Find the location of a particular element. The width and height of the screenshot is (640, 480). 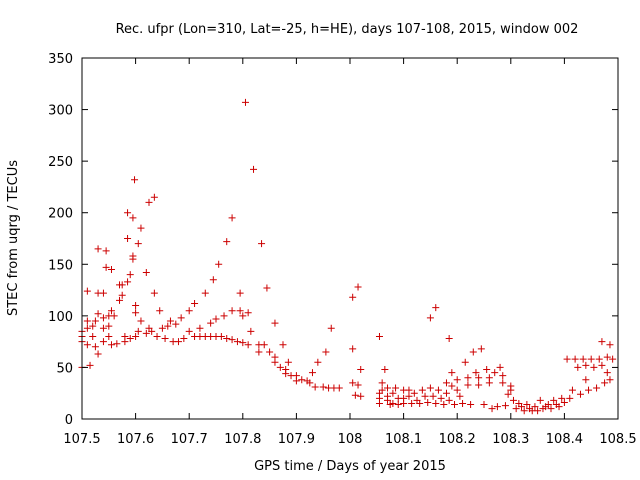

y-axis-label: STEC from uqrg / TECUs is located at coordinates (13, 238).